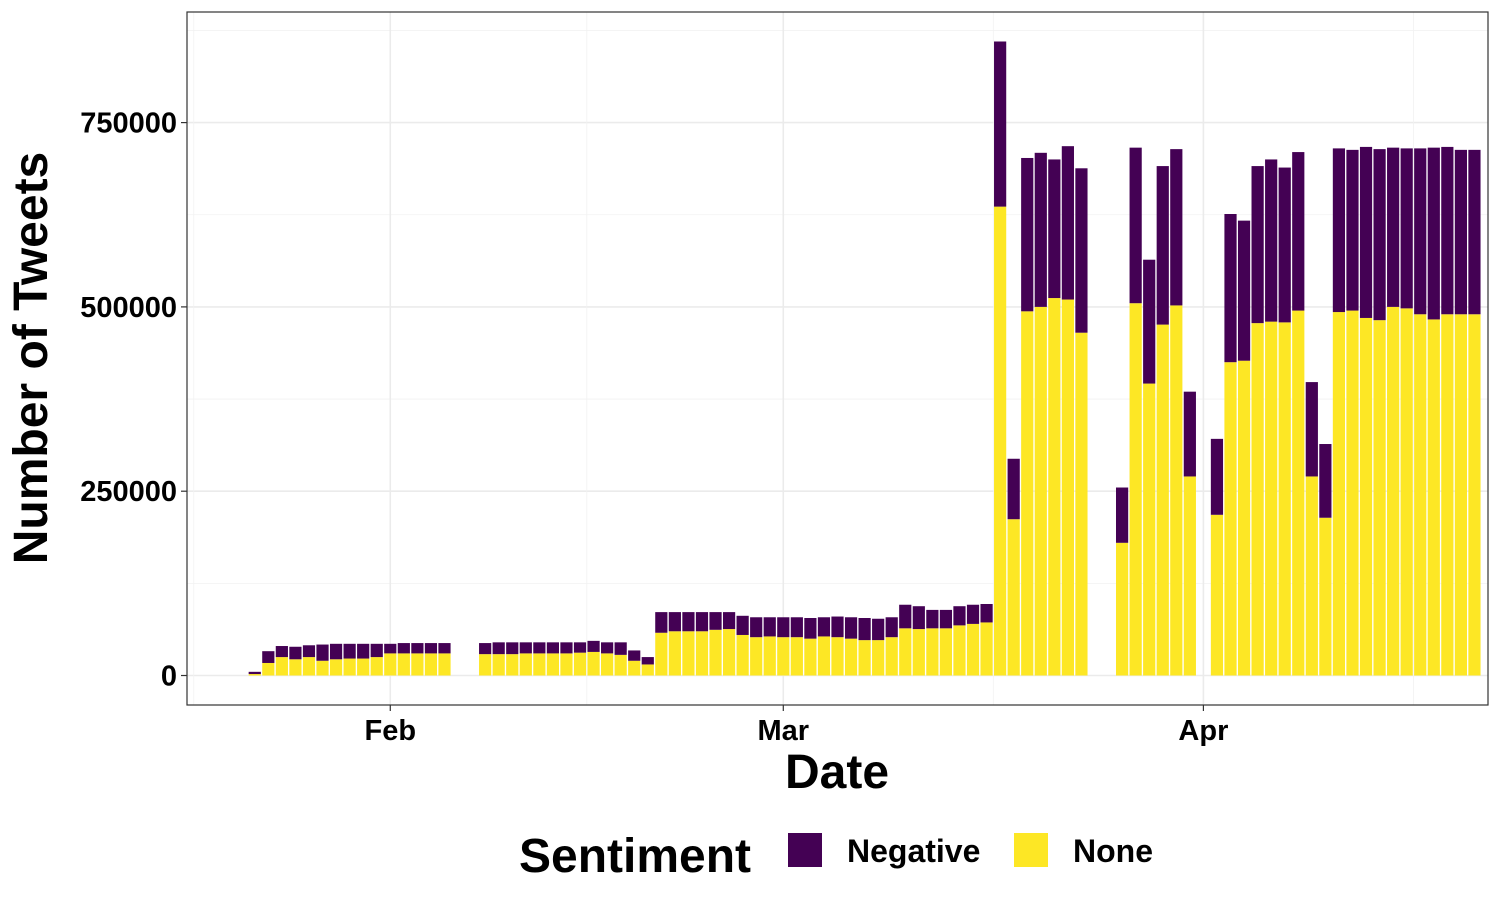 Image resolution: width=1500 pixels, height=900 pixels. Describe the element at coordinates (128, 492) in the screenshot. I see `y-tick-label: 250000` at that location.